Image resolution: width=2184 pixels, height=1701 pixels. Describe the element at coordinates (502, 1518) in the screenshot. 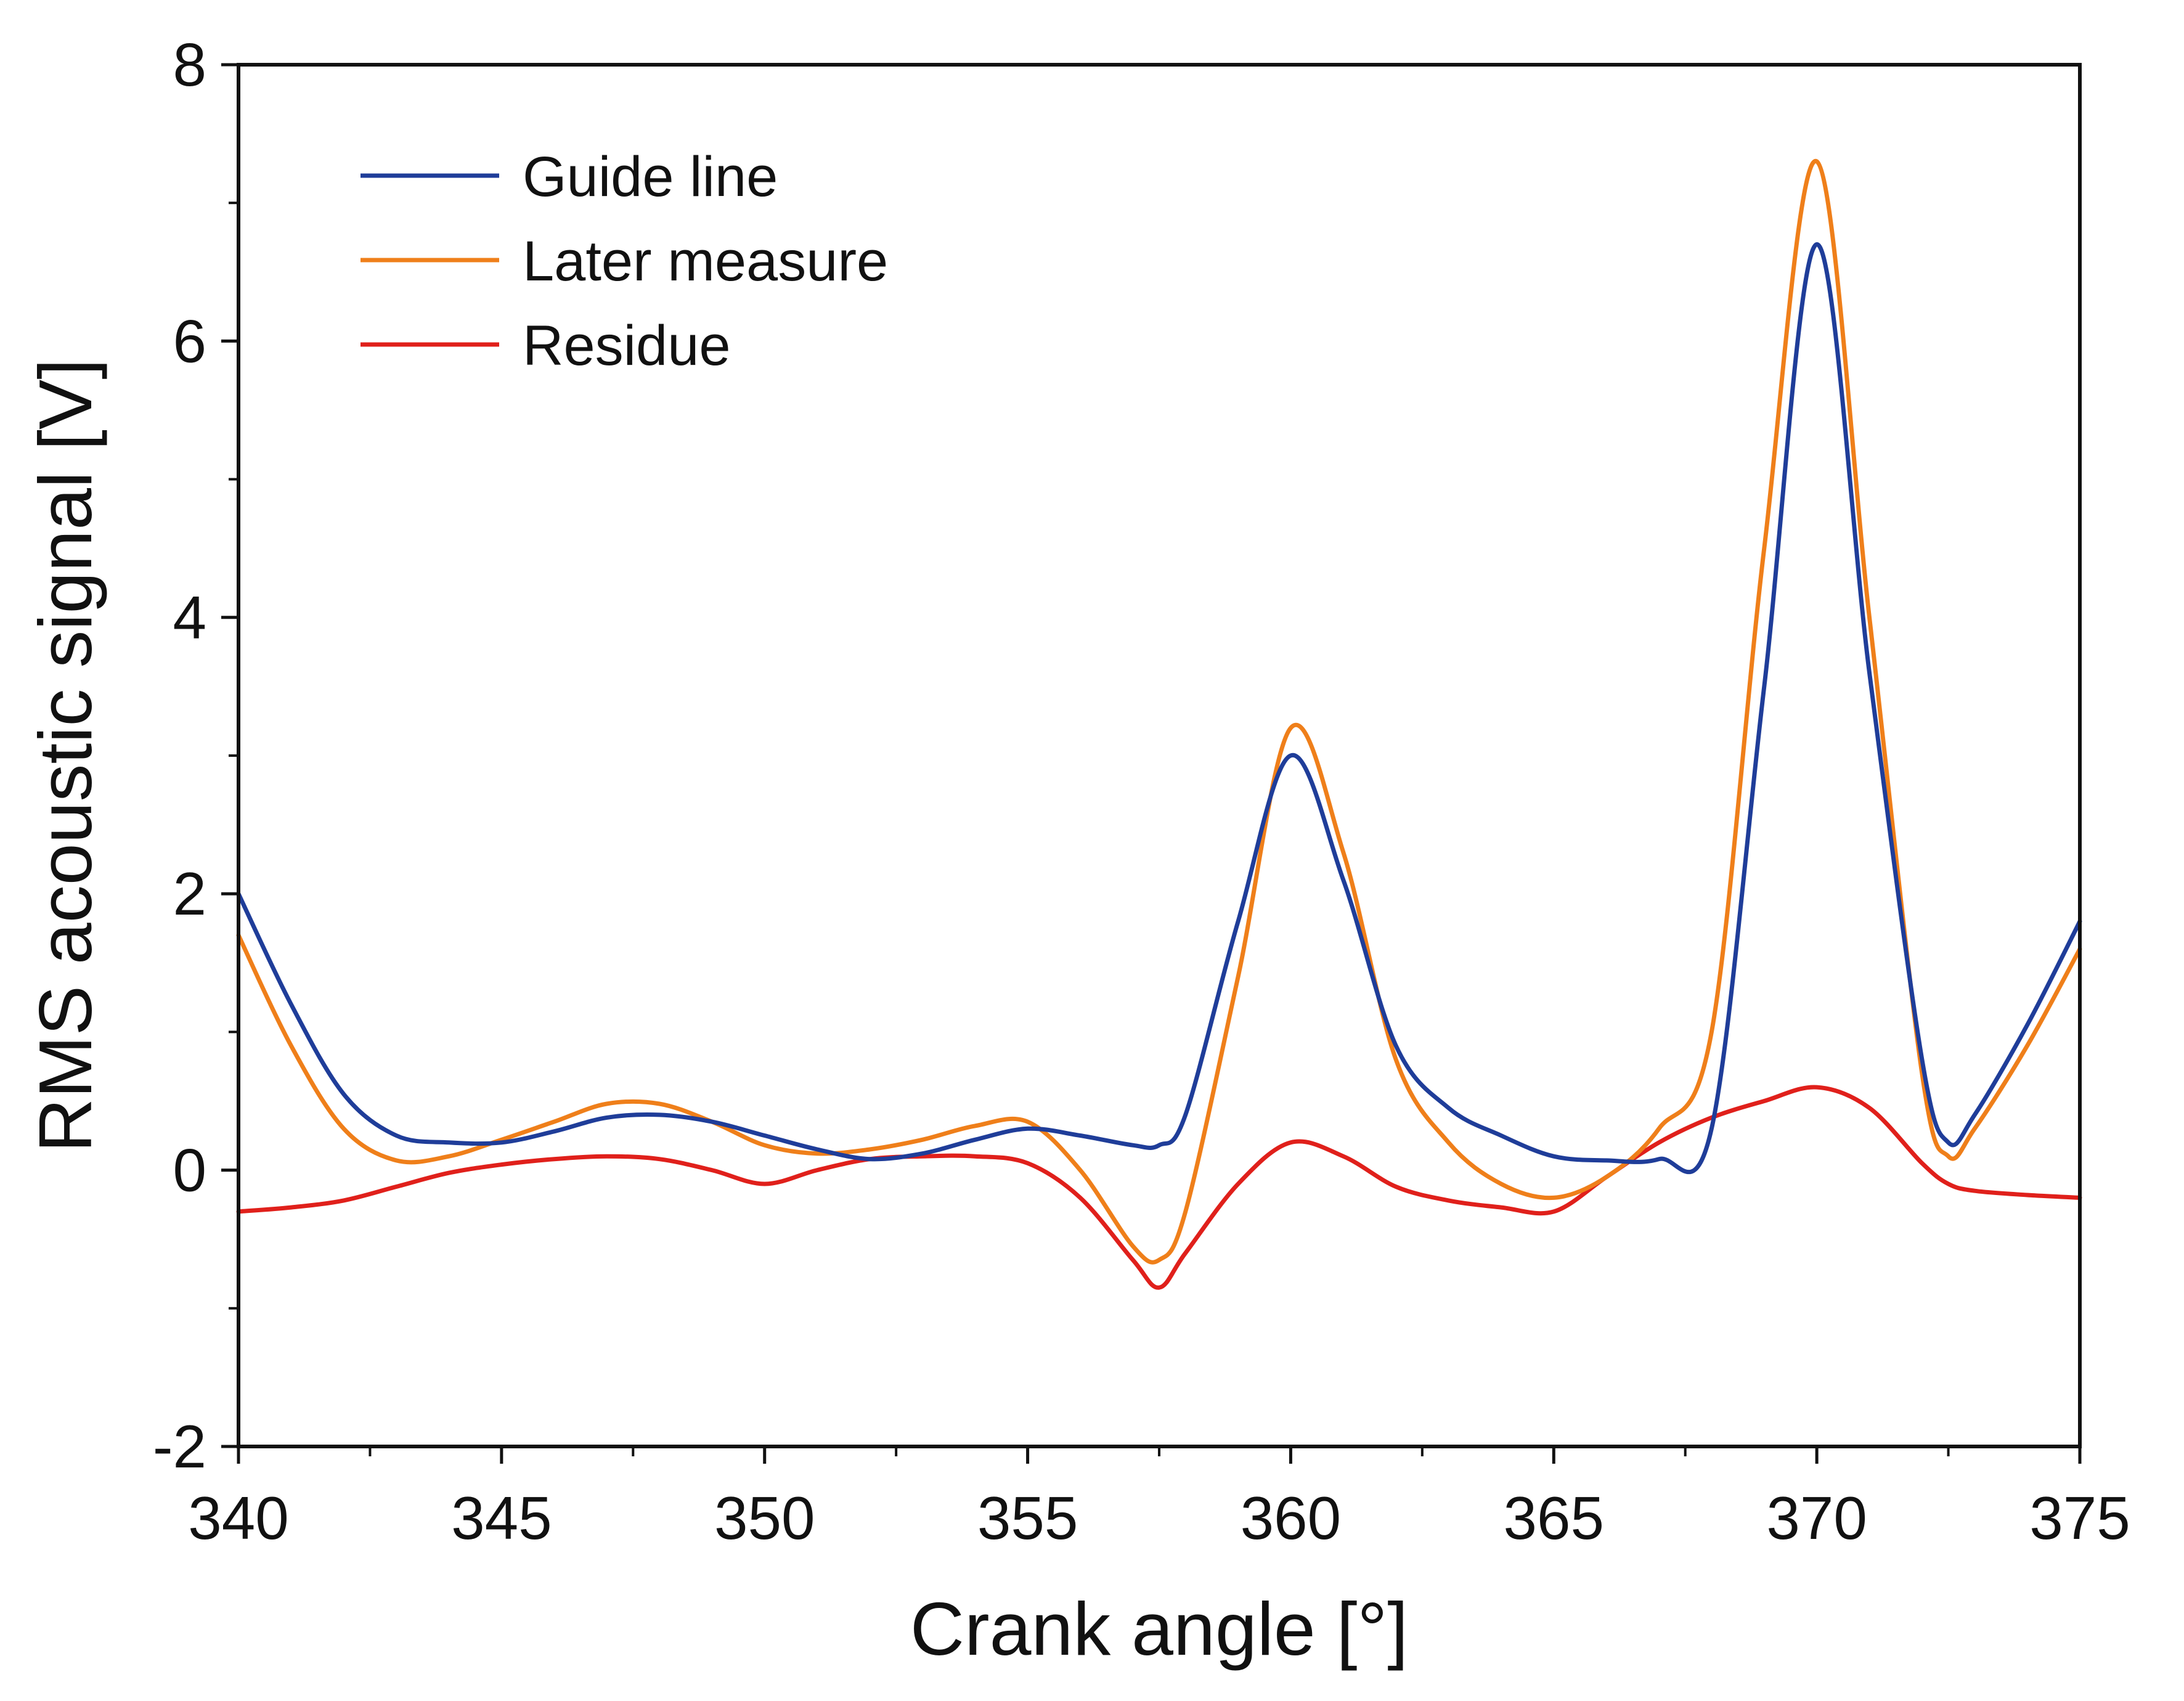

I see `x-tick-label: 345` at that location.